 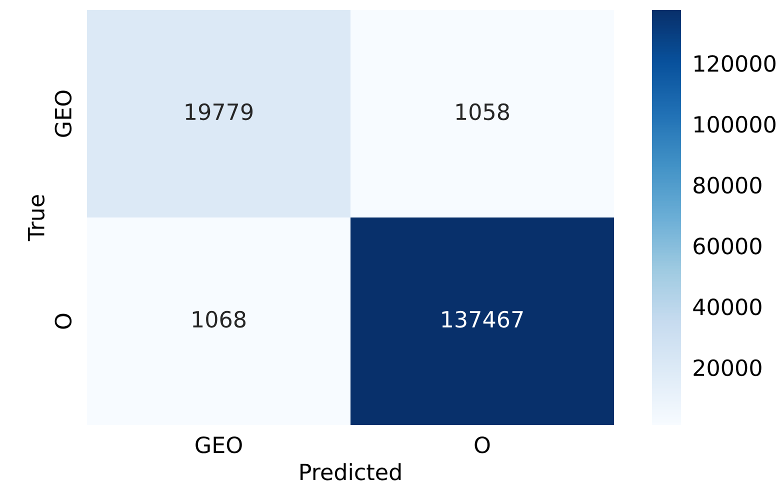 What do you see at coordinates (735, 63) in the screenshot?
I see `color-bar-label: 120000` at bounding box center [735, 63].